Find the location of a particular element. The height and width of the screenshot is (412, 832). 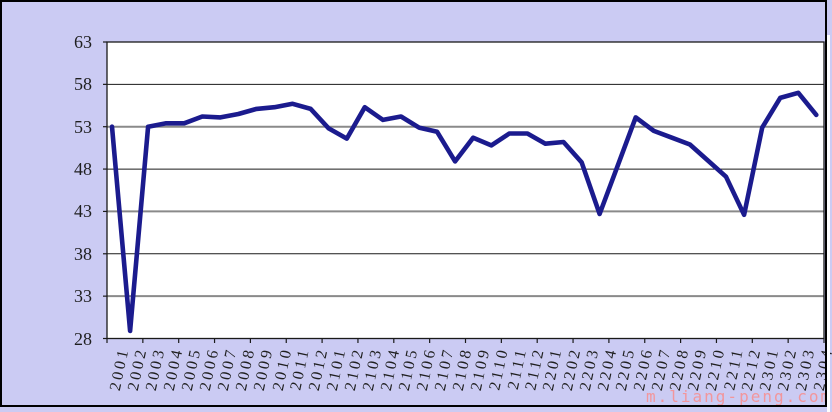

y-axis-tick-label: 28 is located at coordinates (83, 338).